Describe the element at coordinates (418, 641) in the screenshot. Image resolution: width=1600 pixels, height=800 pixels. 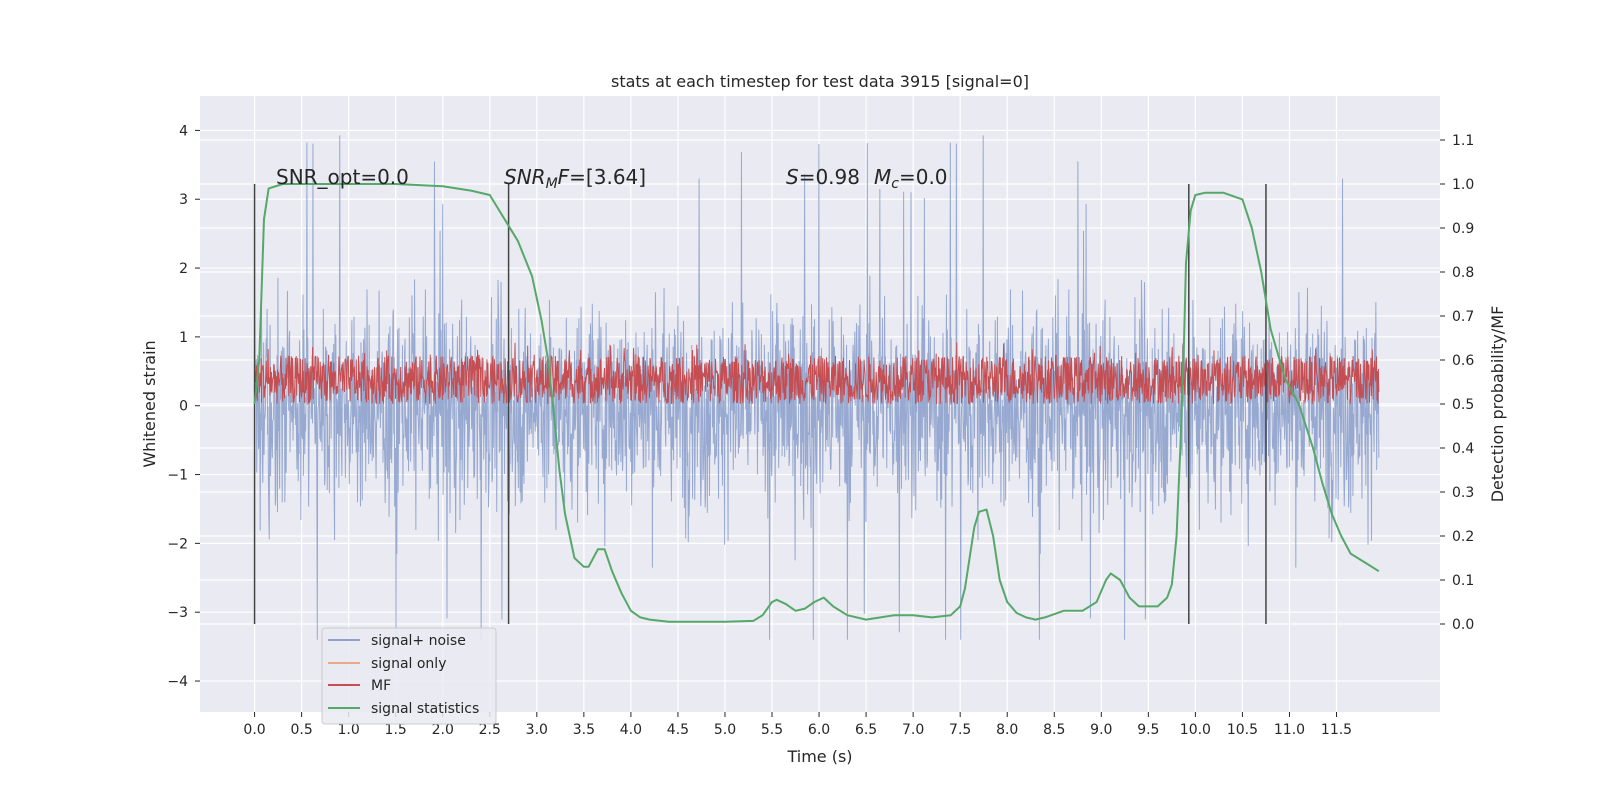
I see `legend-label-signal-plus-noise: signal+ noise` at that location.